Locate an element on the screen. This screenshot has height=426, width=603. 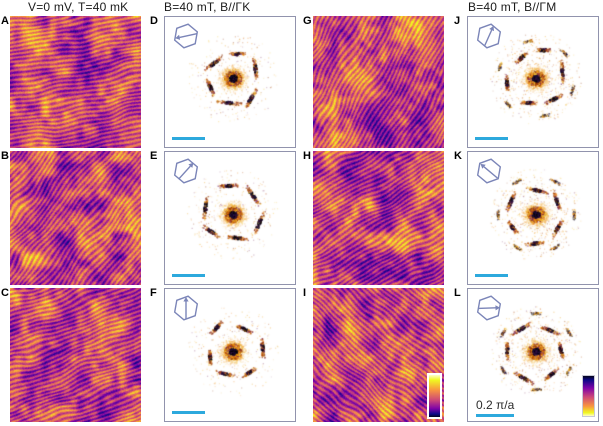
colorbar-fft is located at coordinates (588, 396).